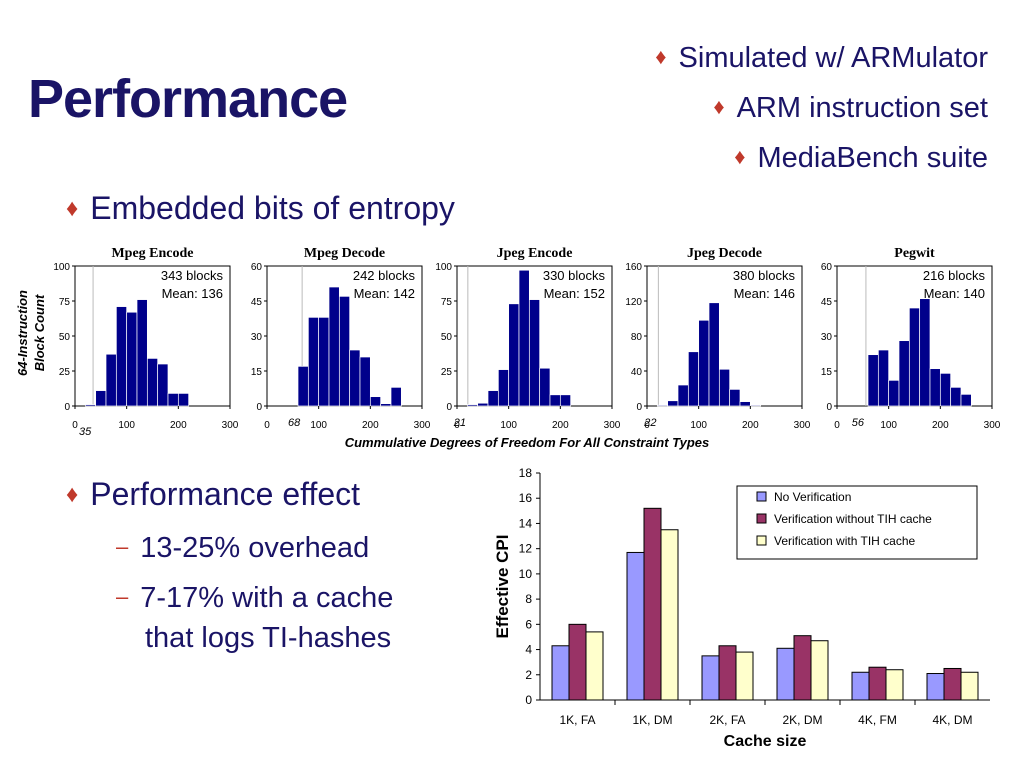  Describe the element at coordinates (577, 720) in the screenshot. I see `x-tick-label: 1K, FA` at that location.